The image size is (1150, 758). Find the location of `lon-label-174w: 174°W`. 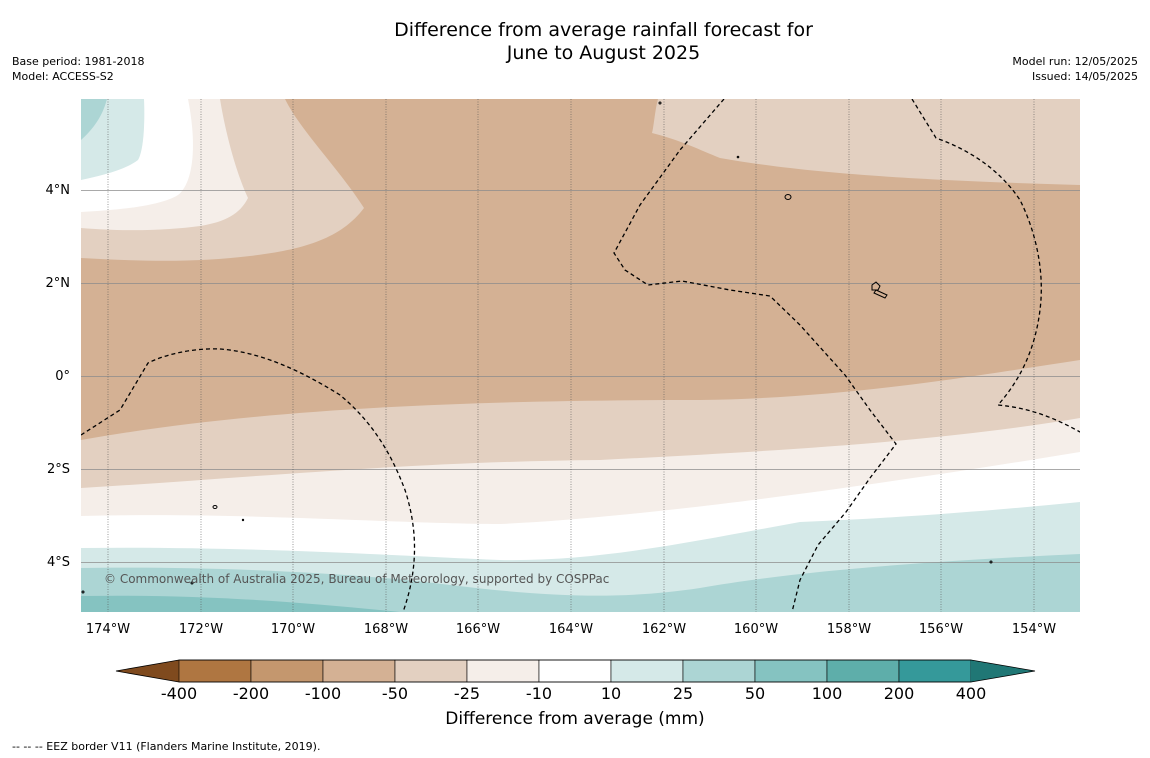

lon-label-174w: 174°W is located at coordinates (108, 629).